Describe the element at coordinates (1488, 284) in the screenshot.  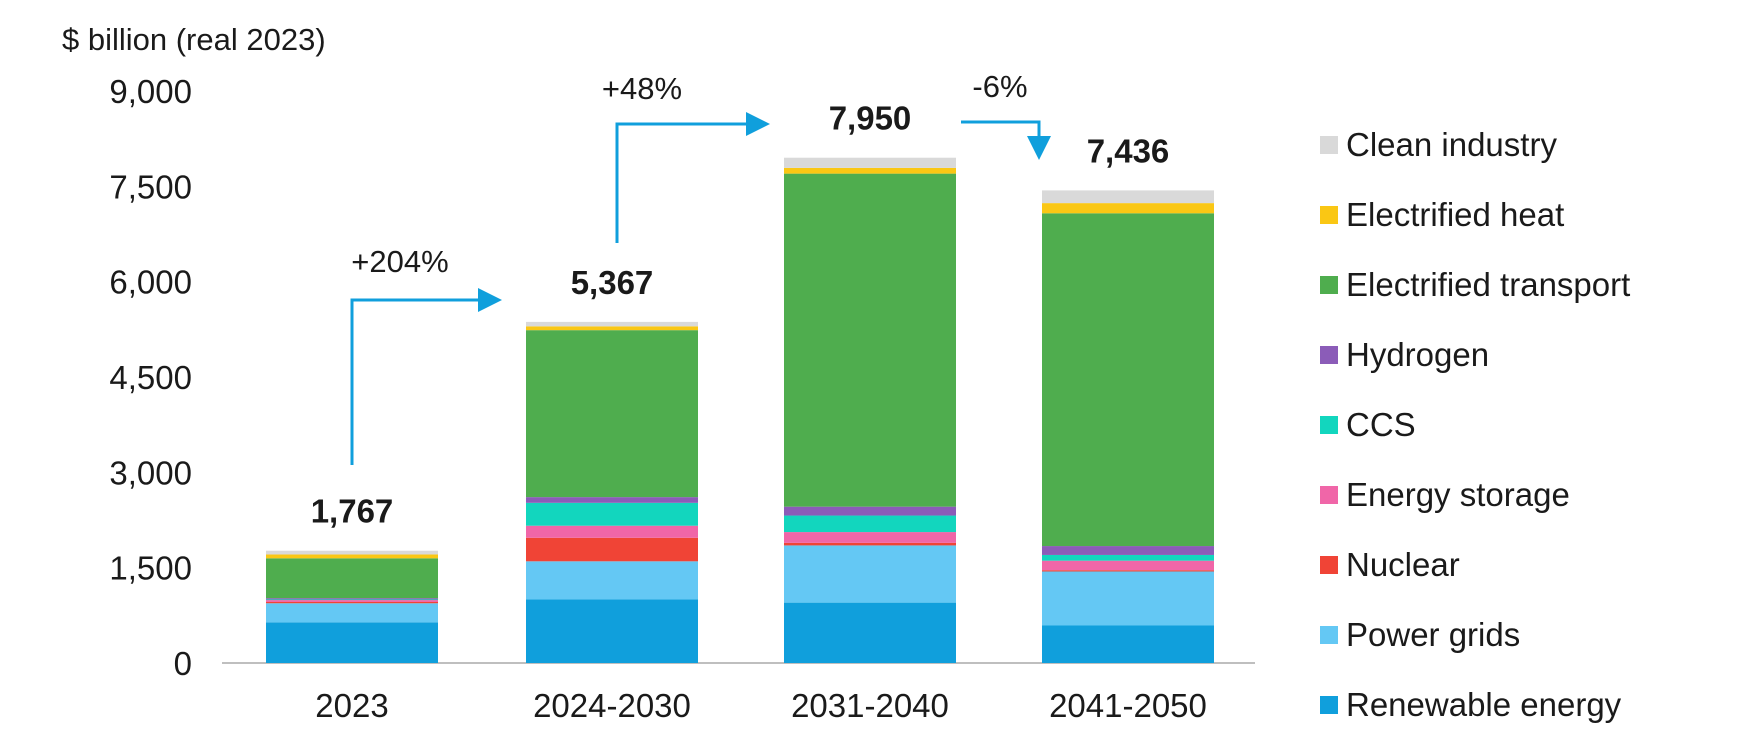
I see `legend-label: Electrified transport` at that location.